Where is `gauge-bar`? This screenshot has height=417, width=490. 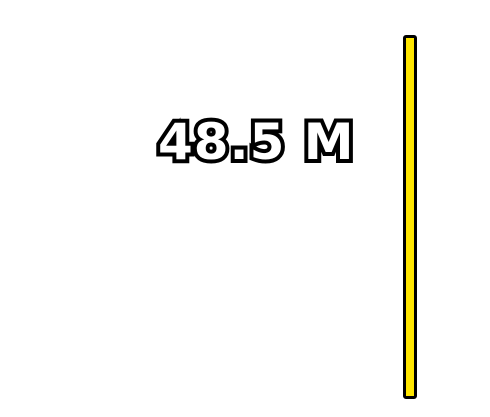 gauge-bar is located at coordinates (410, 217).